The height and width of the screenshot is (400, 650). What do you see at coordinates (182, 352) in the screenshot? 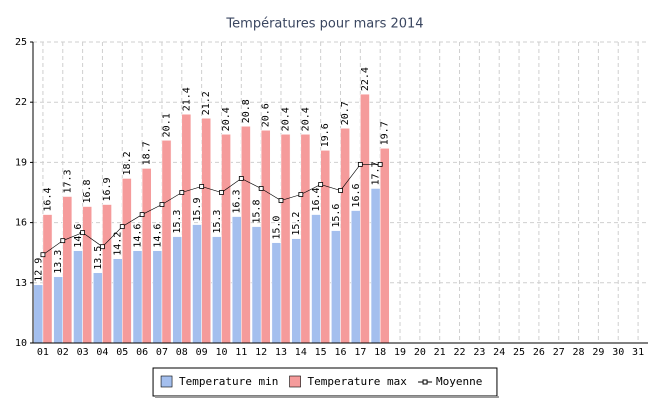
I see `x-tick-label: 08` at bounding box center [182, 352].